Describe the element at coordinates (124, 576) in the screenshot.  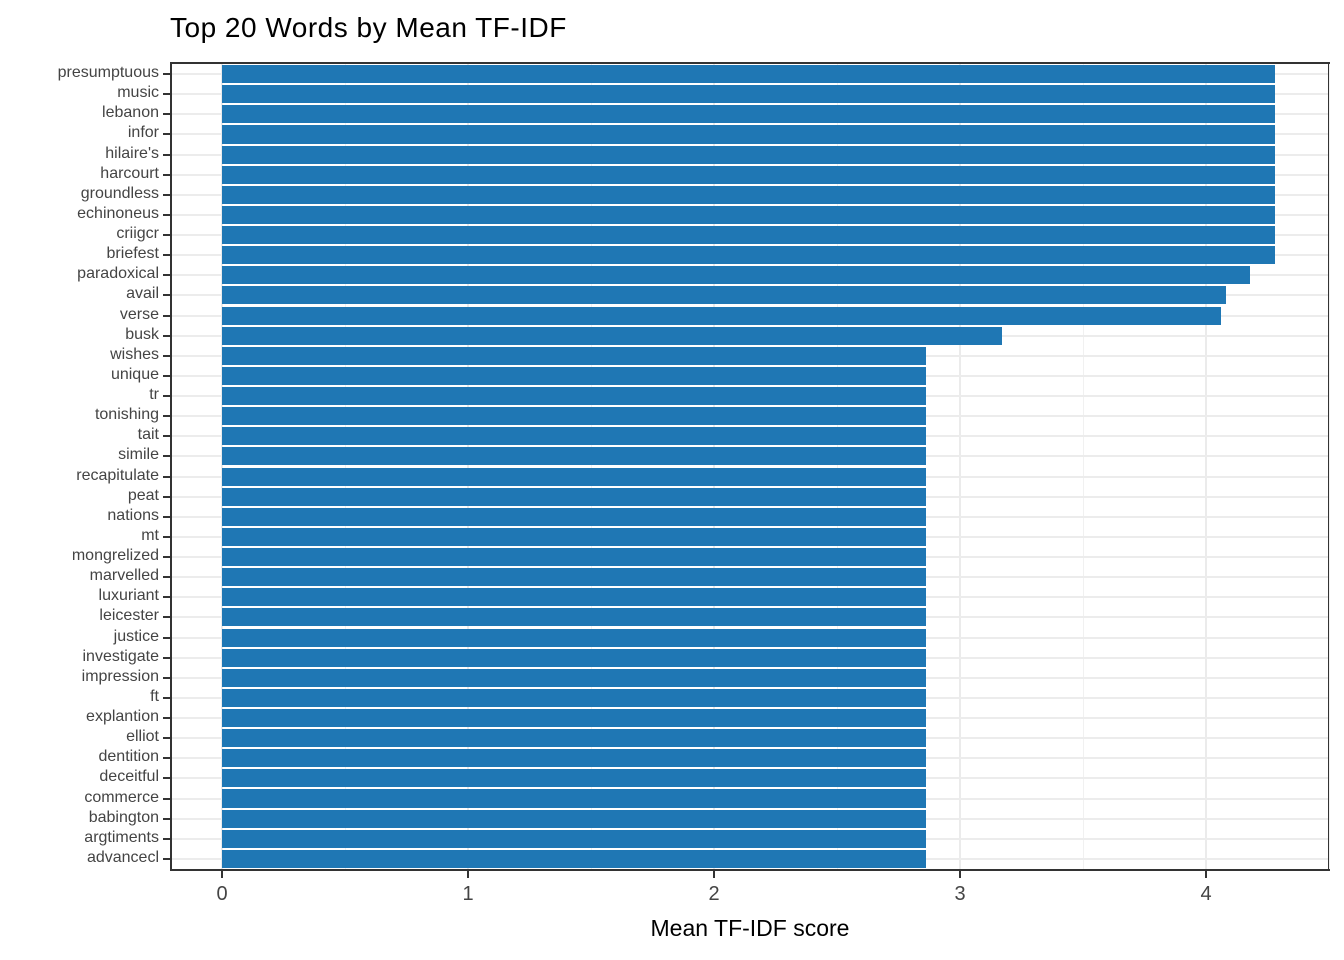
I see `y-tick-label: marvelled` at that location.